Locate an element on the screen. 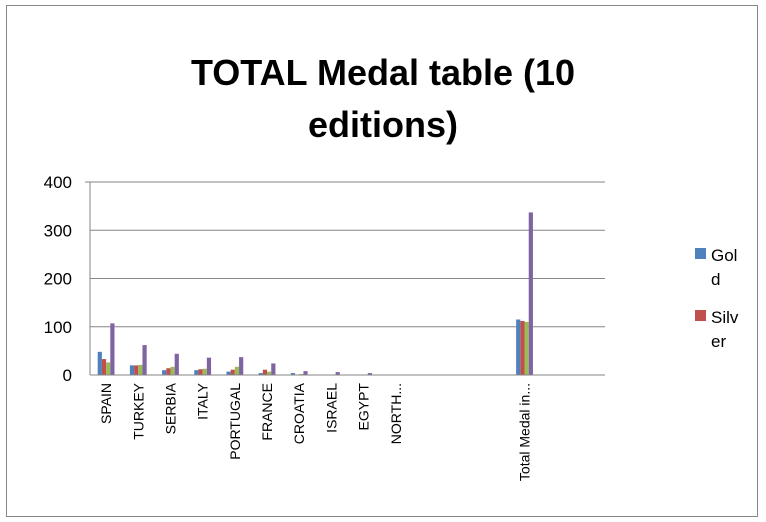  y-tick-labels: 0 100 200 300 400 is located at coordinates (58, 279).